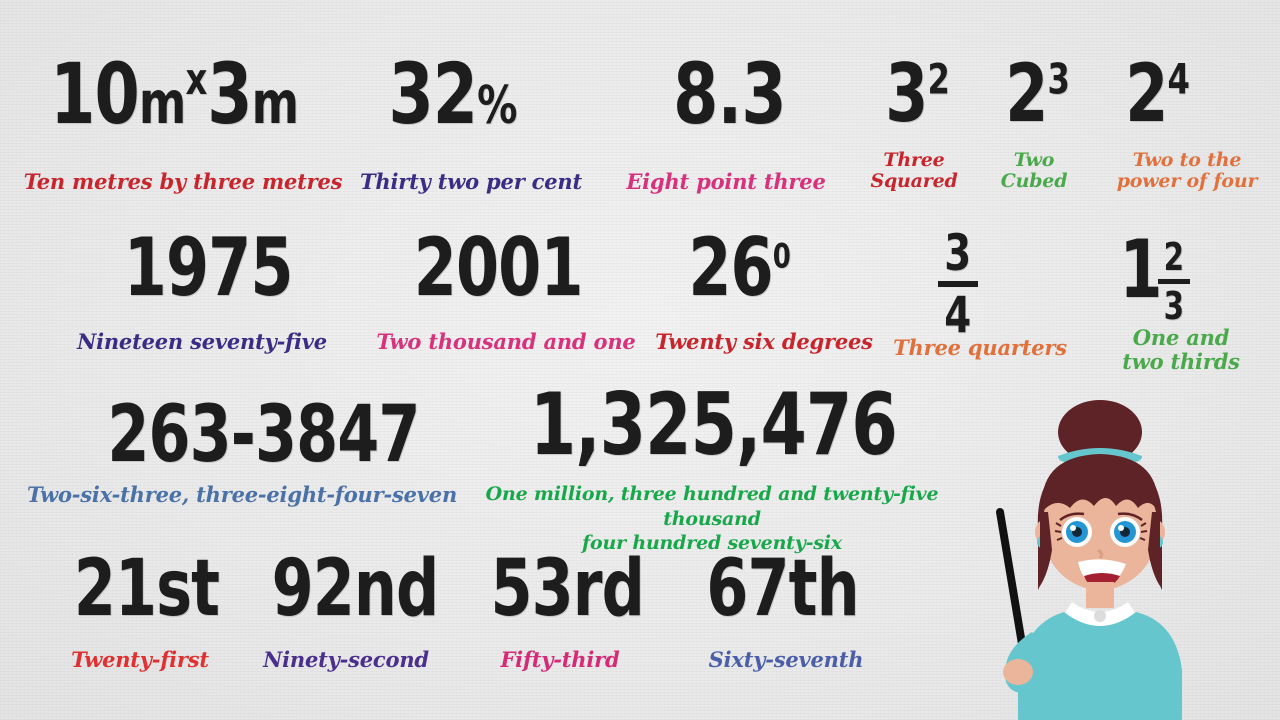 This screenshot has height=720, width=1280. I want to click on caption-mixed-line1: One and, so click(1181, 337).